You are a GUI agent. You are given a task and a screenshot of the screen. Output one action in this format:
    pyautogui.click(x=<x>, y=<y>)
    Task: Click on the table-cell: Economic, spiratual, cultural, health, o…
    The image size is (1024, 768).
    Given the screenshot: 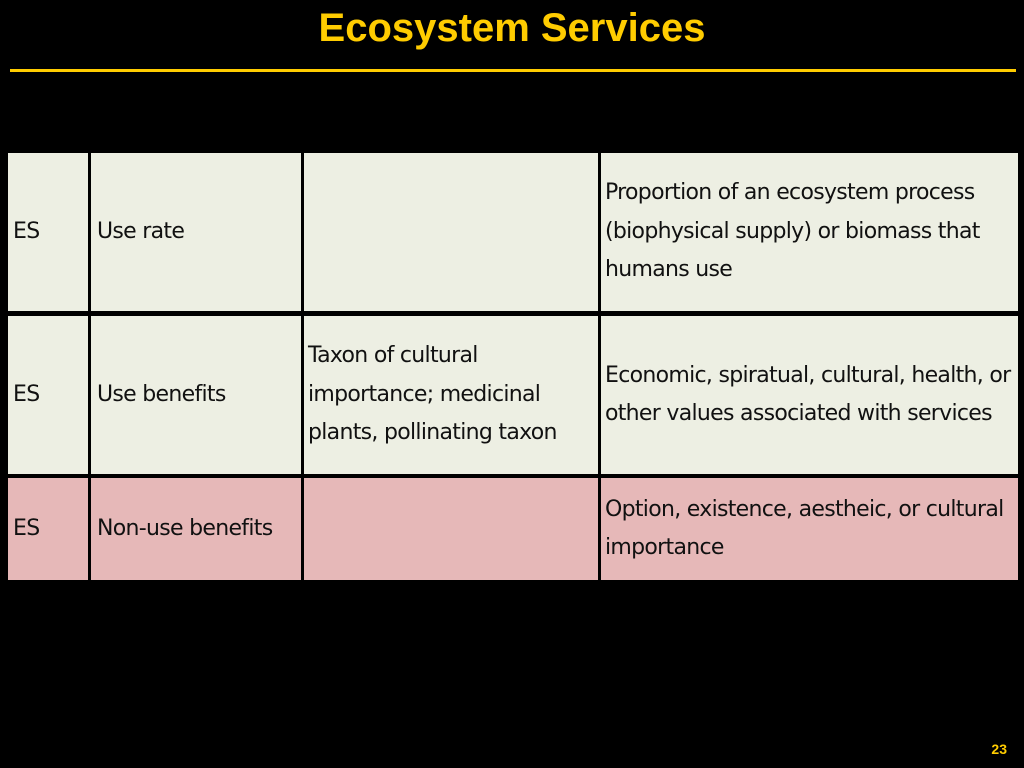 What is the action you would take?
    pyautogui.click(x=809, y=395)
    